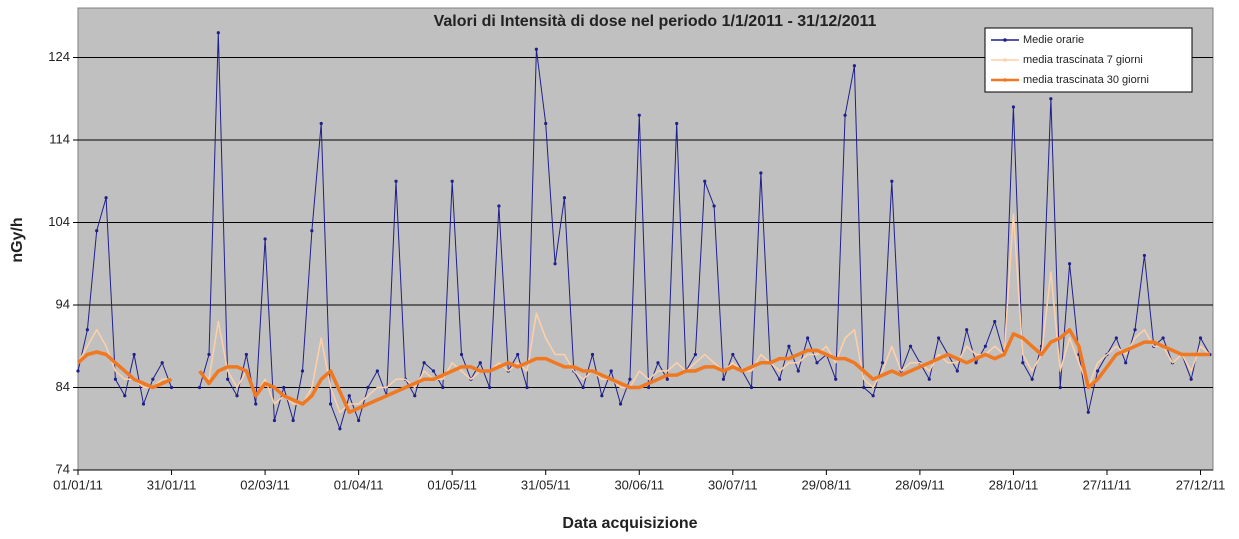  What do you see at coordinates (59, 138) in the screenshot?
I see `y-tick-label: 114` at bounding box center [59, 138].